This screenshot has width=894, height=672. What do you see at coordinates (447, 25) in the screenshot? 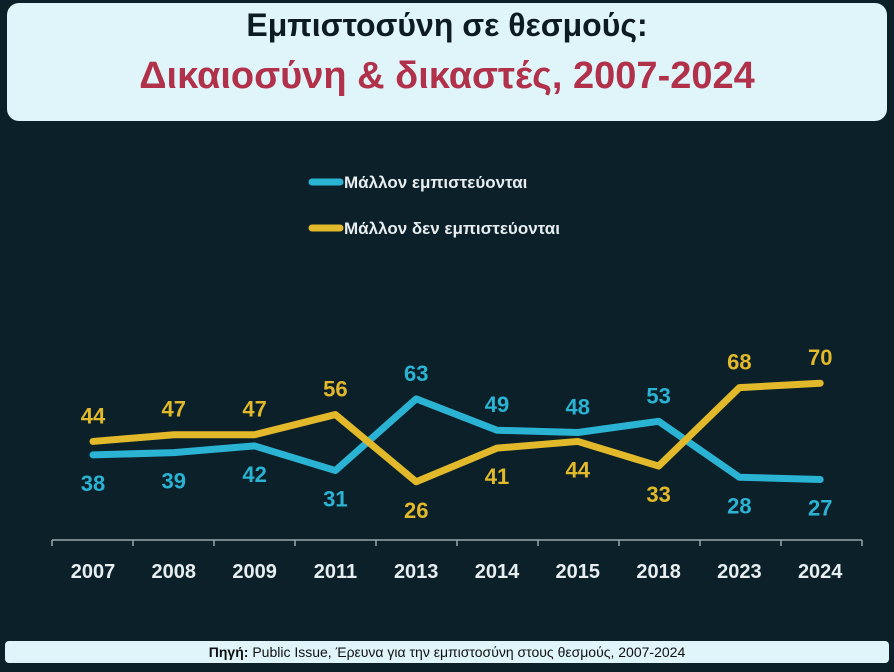
I see `chart-title: Εμπιστοσύνη σε θεσμούς:` at bounding box center [447, 25].